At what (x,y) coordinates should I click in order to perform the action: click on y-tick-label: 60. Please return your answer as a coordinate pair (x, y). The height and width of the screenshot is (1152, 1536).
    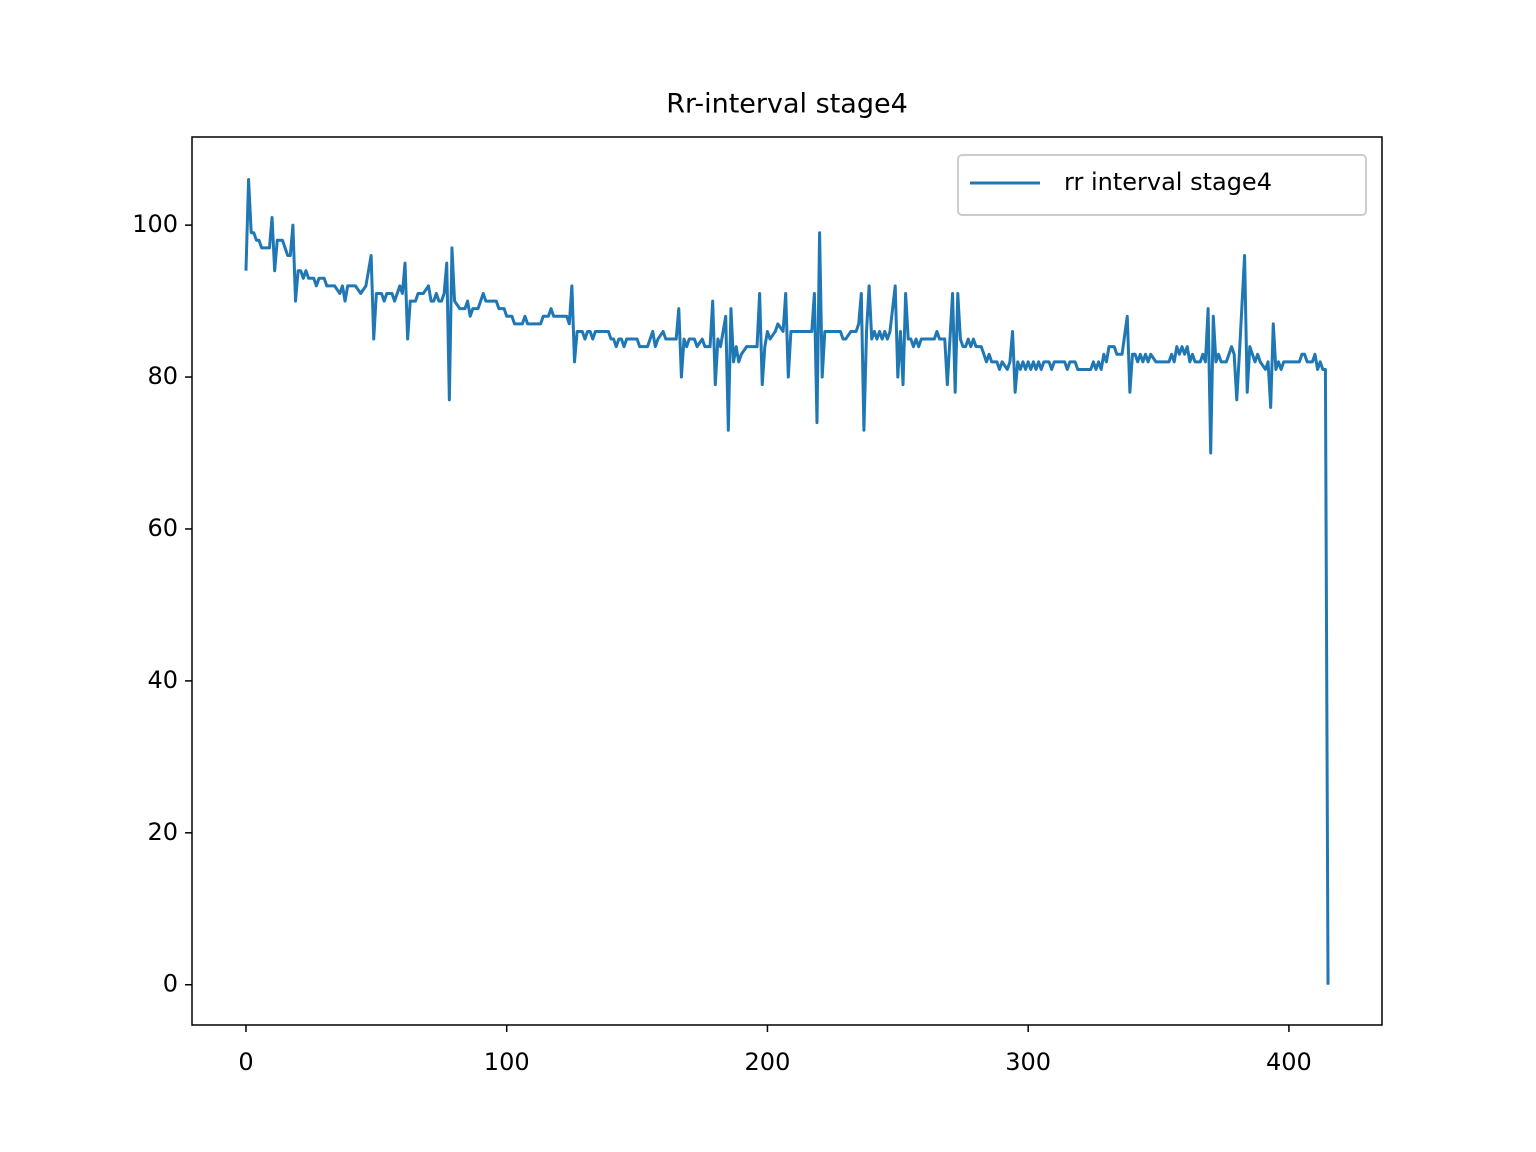
    Looking at the image, I should click on (162, 528).